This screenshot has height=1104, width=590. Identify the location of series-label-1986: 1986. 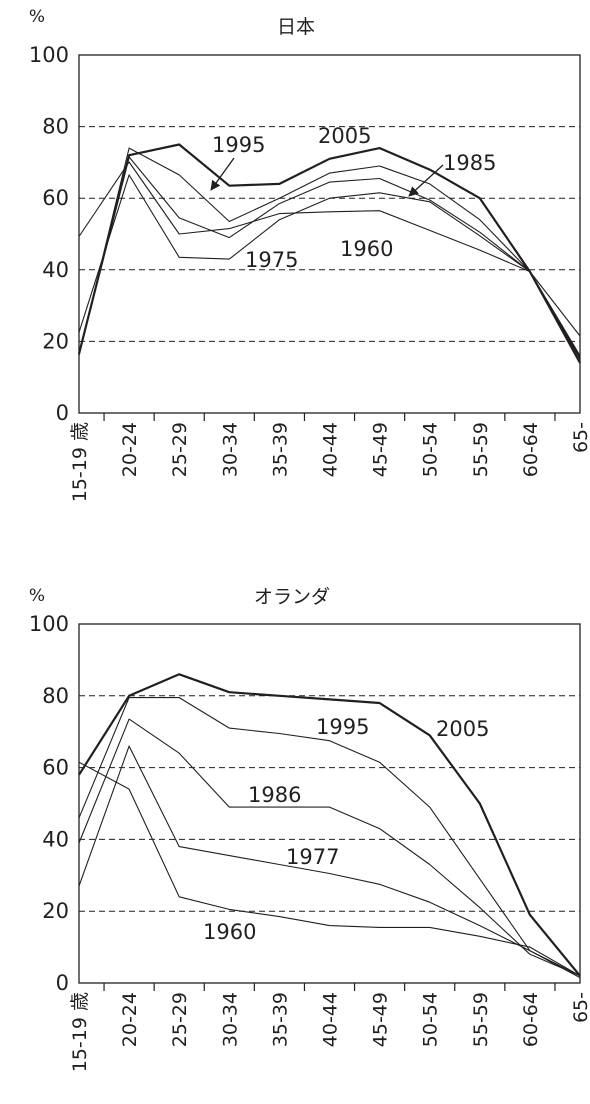
(274, 795).